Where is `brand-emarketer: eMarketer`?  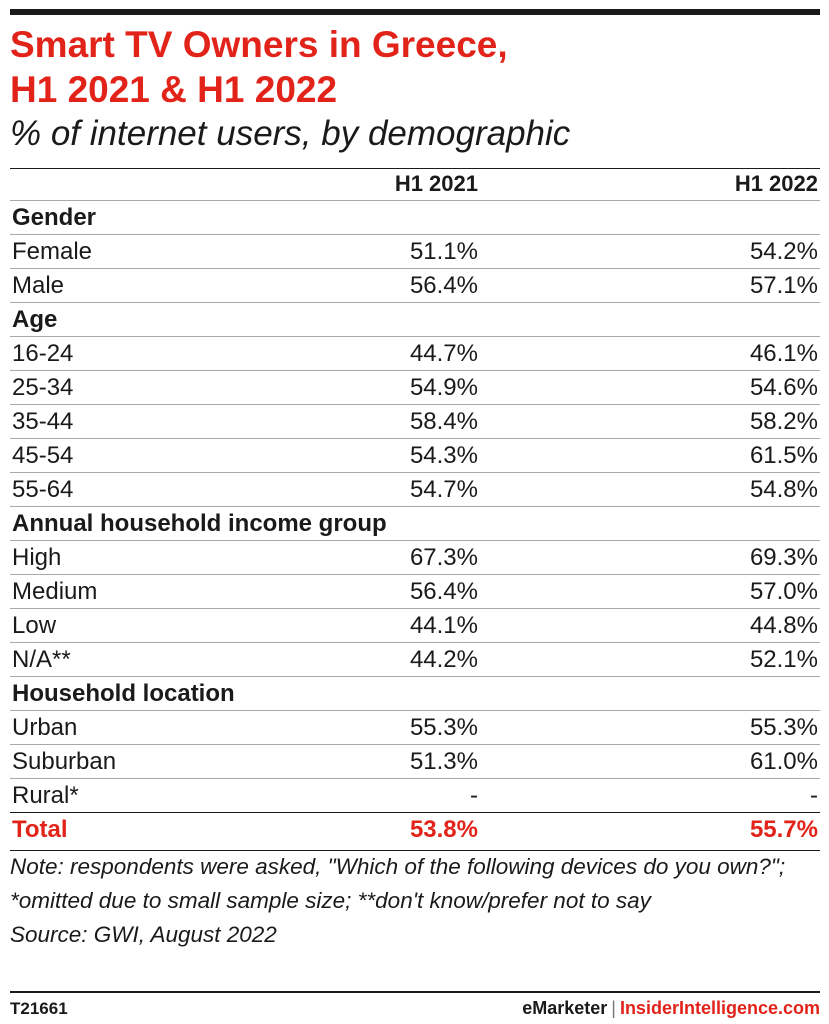
brand-emarketer: eMarketer is located at coordinates (565, 1008).